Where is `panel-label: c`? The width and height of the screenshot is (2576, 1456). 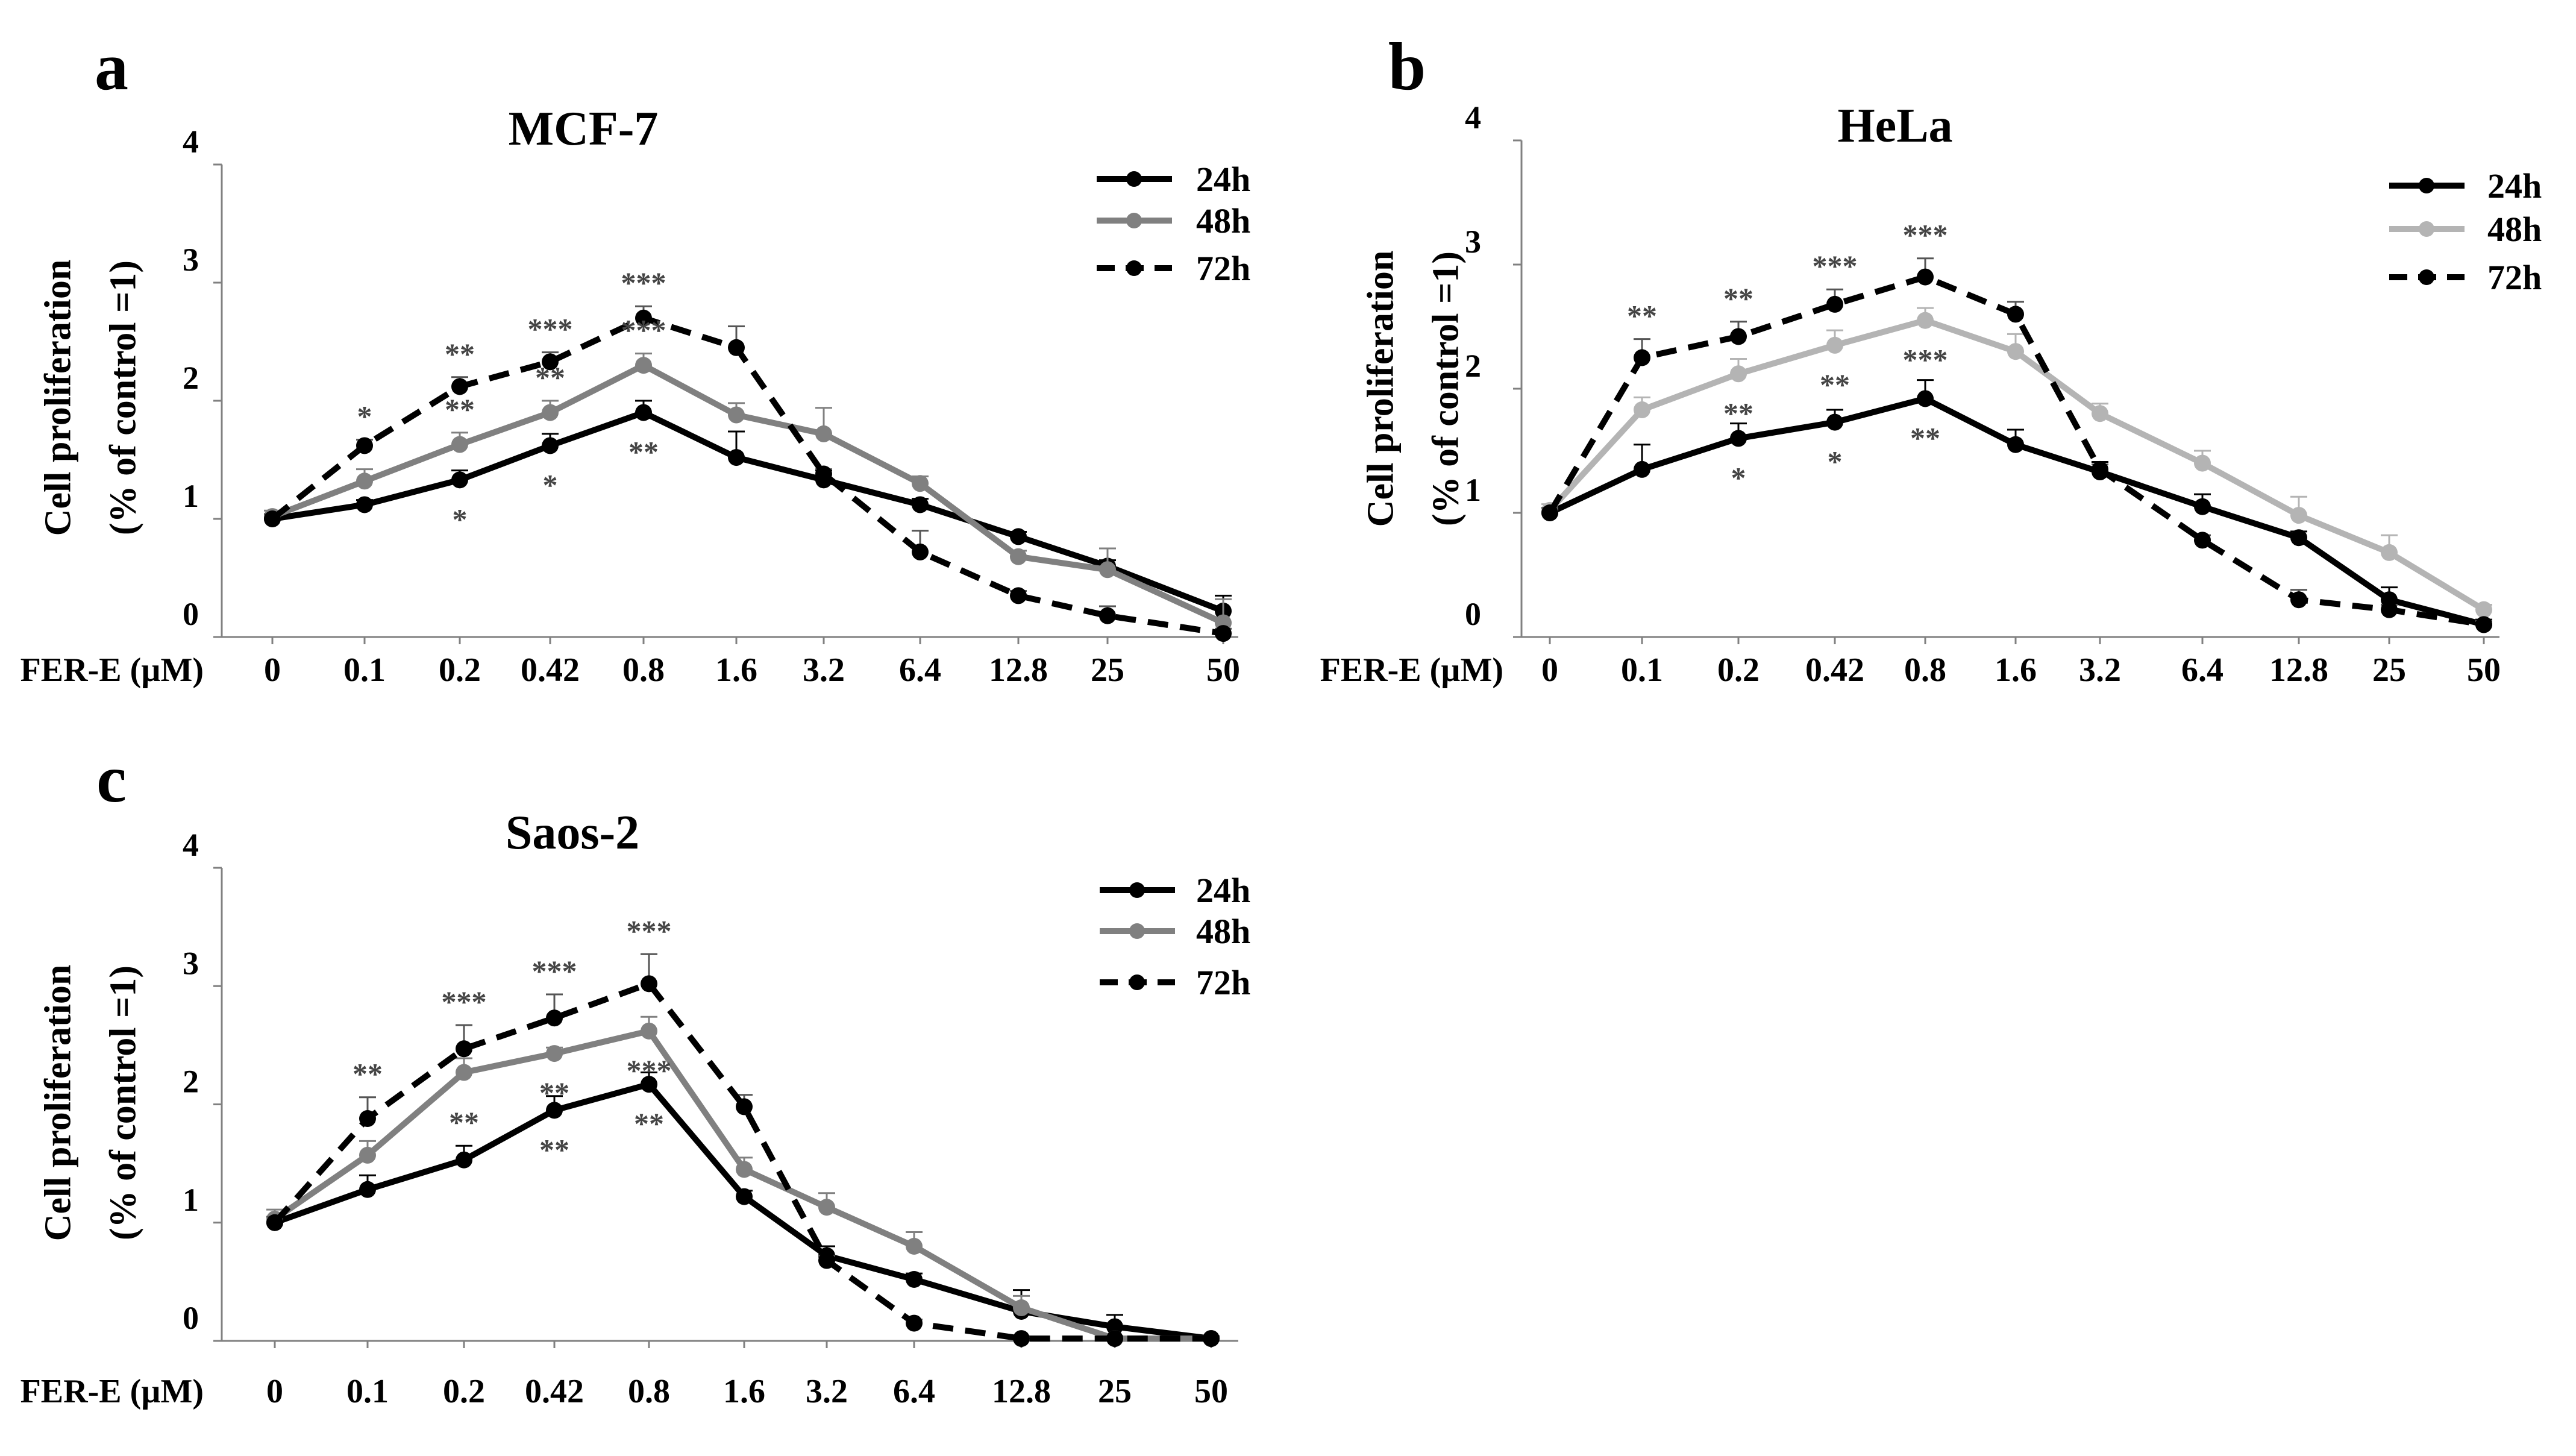 panel-label: c is located at coordinates (111, 780).